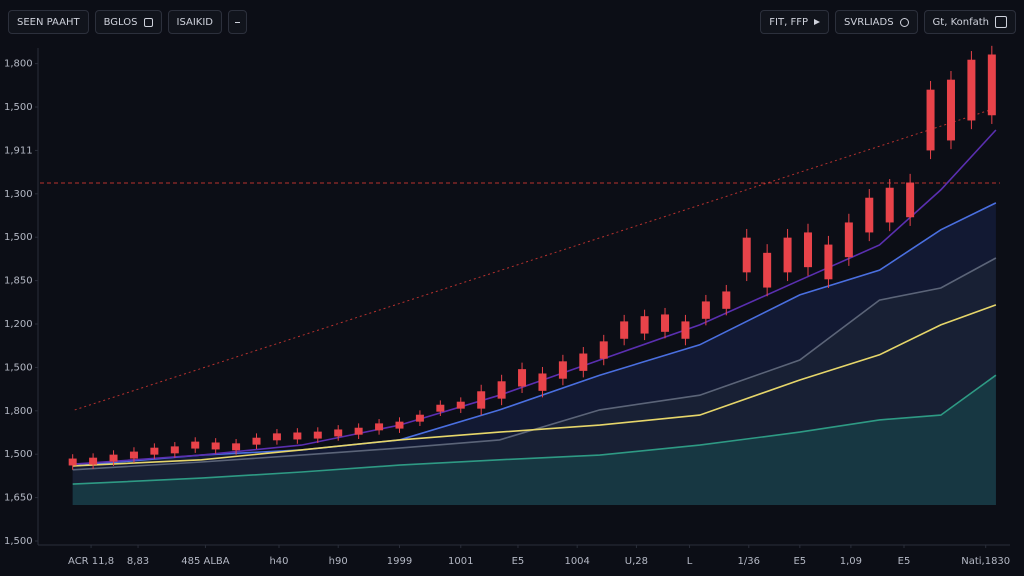  What do you see at coordinates (278, 561) in the screenshot?
I see `x-tick-label: h40` at bounding box center [278, 561].